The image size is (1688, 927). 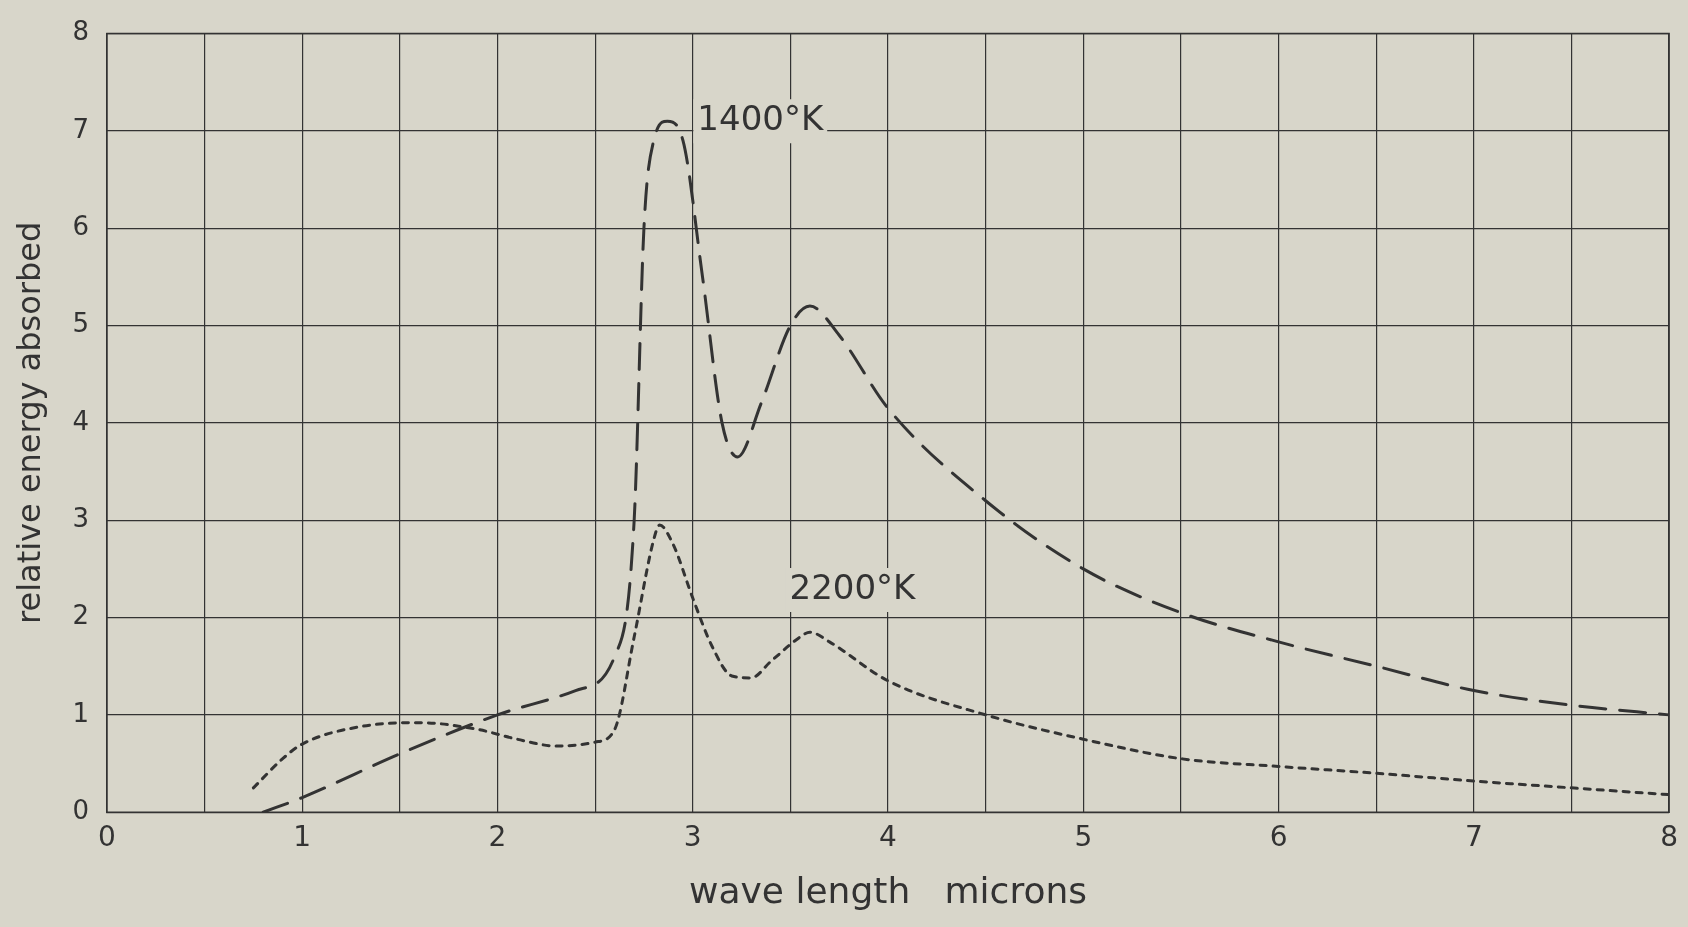 I want to click on y-tick-label: 1, so click(x=80, y=712).